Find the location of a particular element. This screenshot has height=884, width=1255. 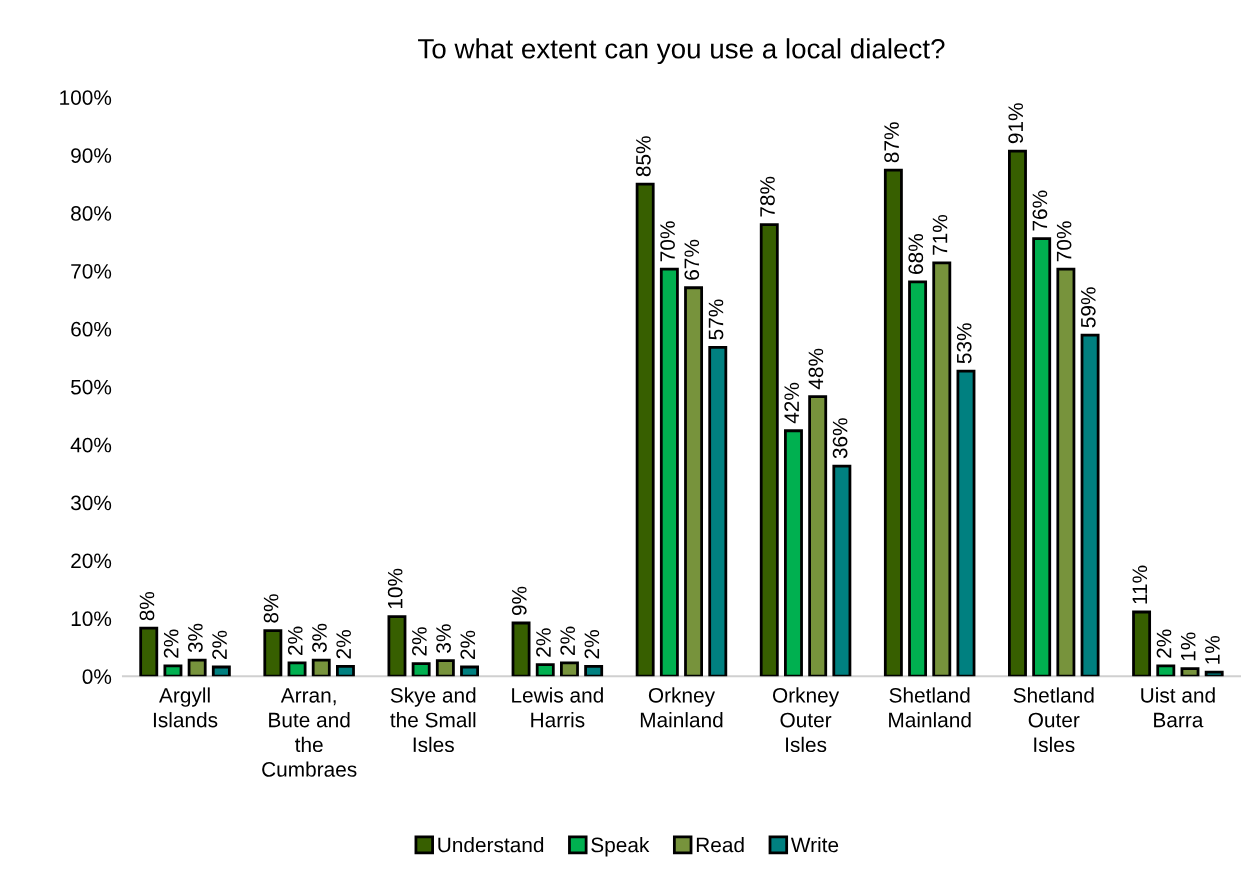

x-tick-label: Uist and Barra is located at coordinates (1178, 707).